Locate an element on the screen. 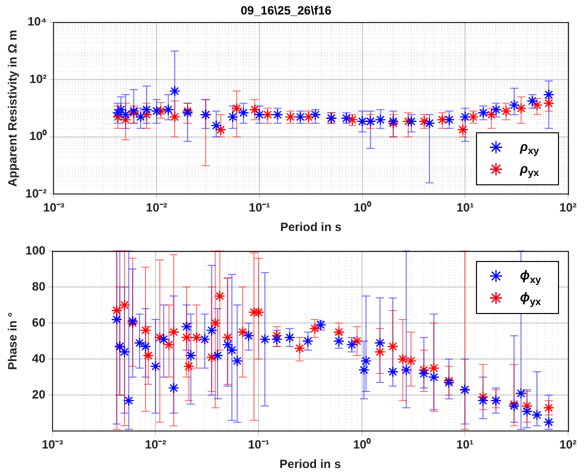 Image resolution: width=584 pixels, height=474 pixels. chart-title: 09_16\25_26\f16 is located at coordinates (286, 11).